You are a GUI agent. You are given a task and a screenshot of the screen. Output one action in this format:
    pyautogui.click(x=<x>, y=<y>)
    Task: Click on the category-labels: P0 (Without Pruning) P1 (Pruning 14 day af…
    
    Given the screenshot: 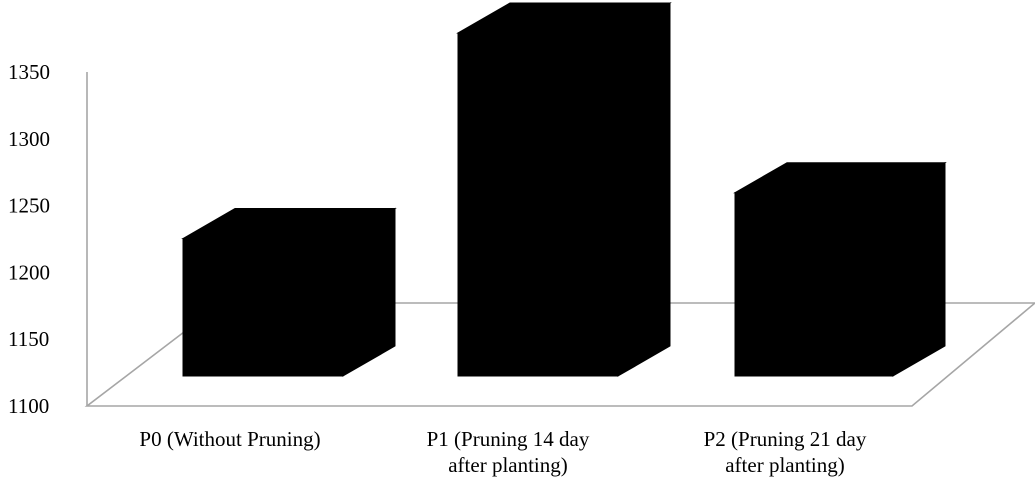 What is the action you would take?
    pyautogui.click(x=502, y=452)
    